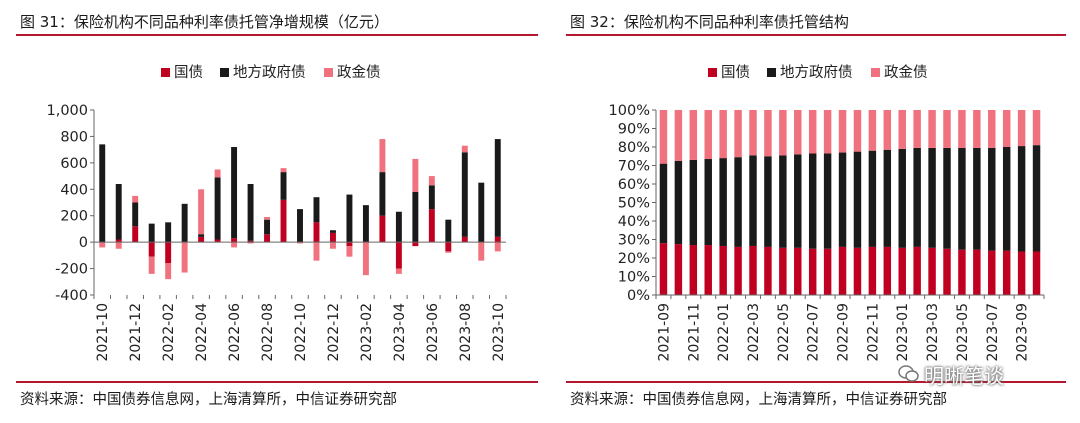 This screenshot has width=1080, height=423. I want to click on bar-2022-08-s0, so click(827, 271).